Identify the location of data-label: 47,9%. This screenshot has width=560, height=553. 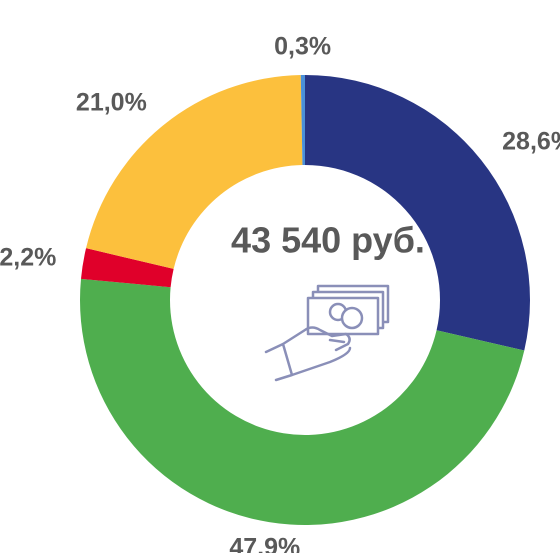
(264, 543).